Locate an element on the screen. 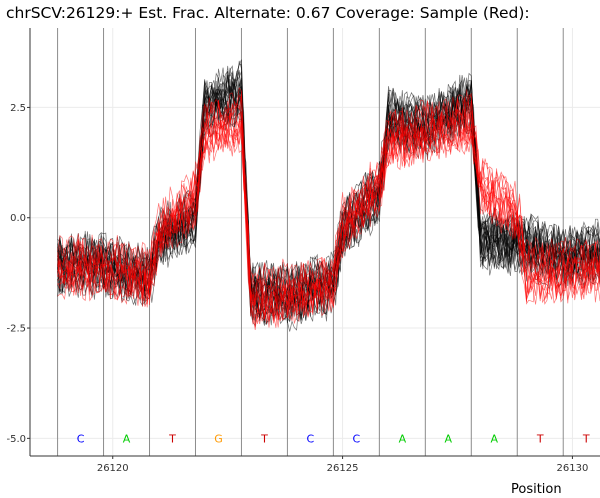  y-tick-label: 2.5 is located at coordinates (18, 108).